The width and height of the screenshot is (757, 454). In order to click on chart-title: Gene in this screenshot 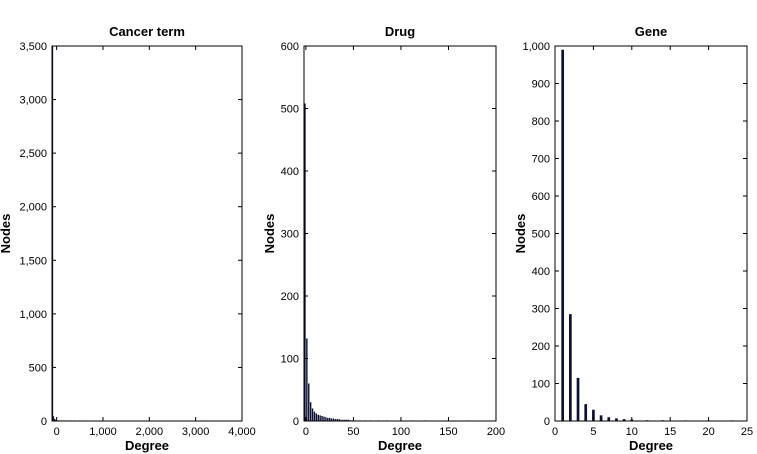, I will do `click(651, 31)`.